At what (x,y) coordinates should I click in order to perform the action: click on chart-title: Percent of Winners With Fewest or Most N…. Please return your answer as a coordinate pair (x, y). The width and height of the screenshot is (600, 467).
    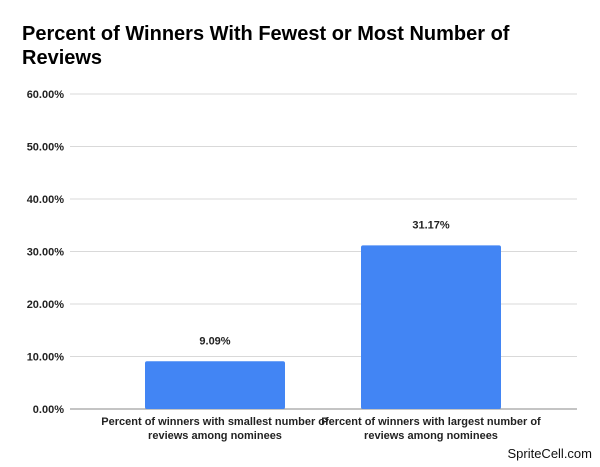
    Looking at the image, I should click on (266, 46).